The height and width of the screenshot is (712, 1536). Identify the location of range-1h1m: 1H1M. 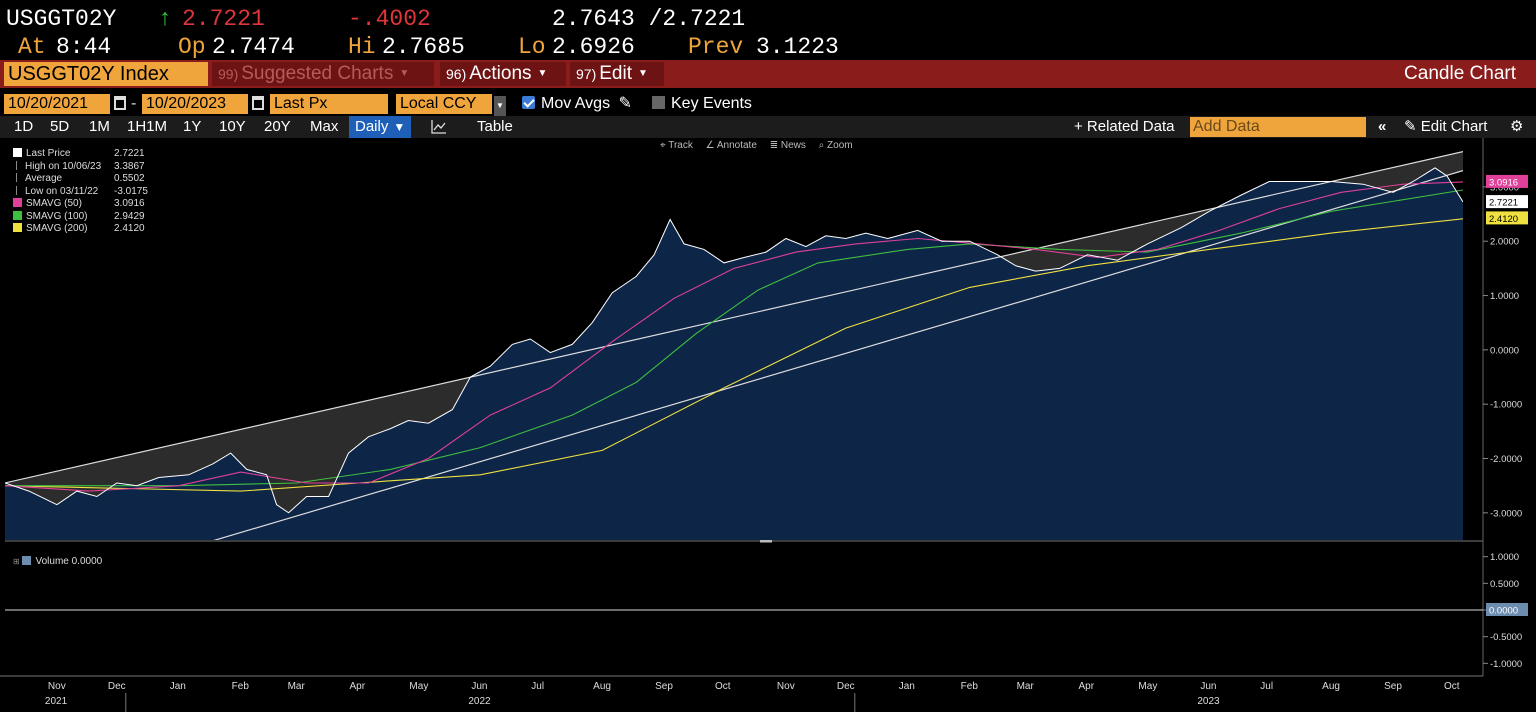
(147, 126).